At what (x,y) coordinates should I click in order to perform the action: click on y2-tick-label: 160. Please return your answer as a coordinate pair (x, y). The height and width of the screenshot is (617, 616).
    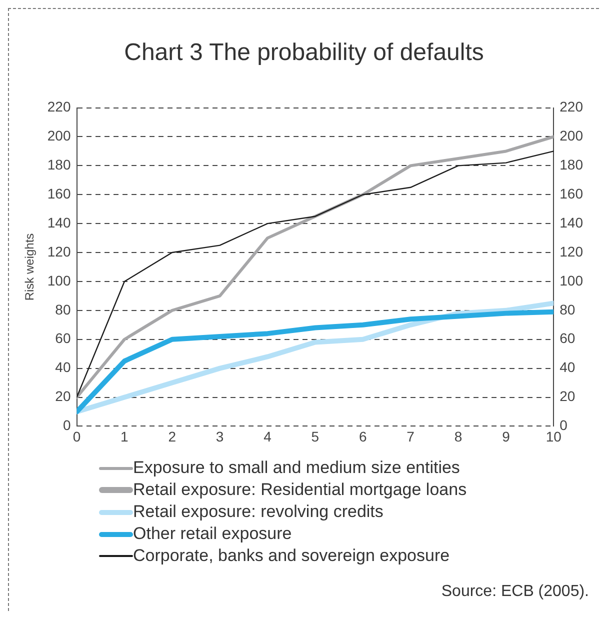
    Looking at the image, I should click on (572, 193).